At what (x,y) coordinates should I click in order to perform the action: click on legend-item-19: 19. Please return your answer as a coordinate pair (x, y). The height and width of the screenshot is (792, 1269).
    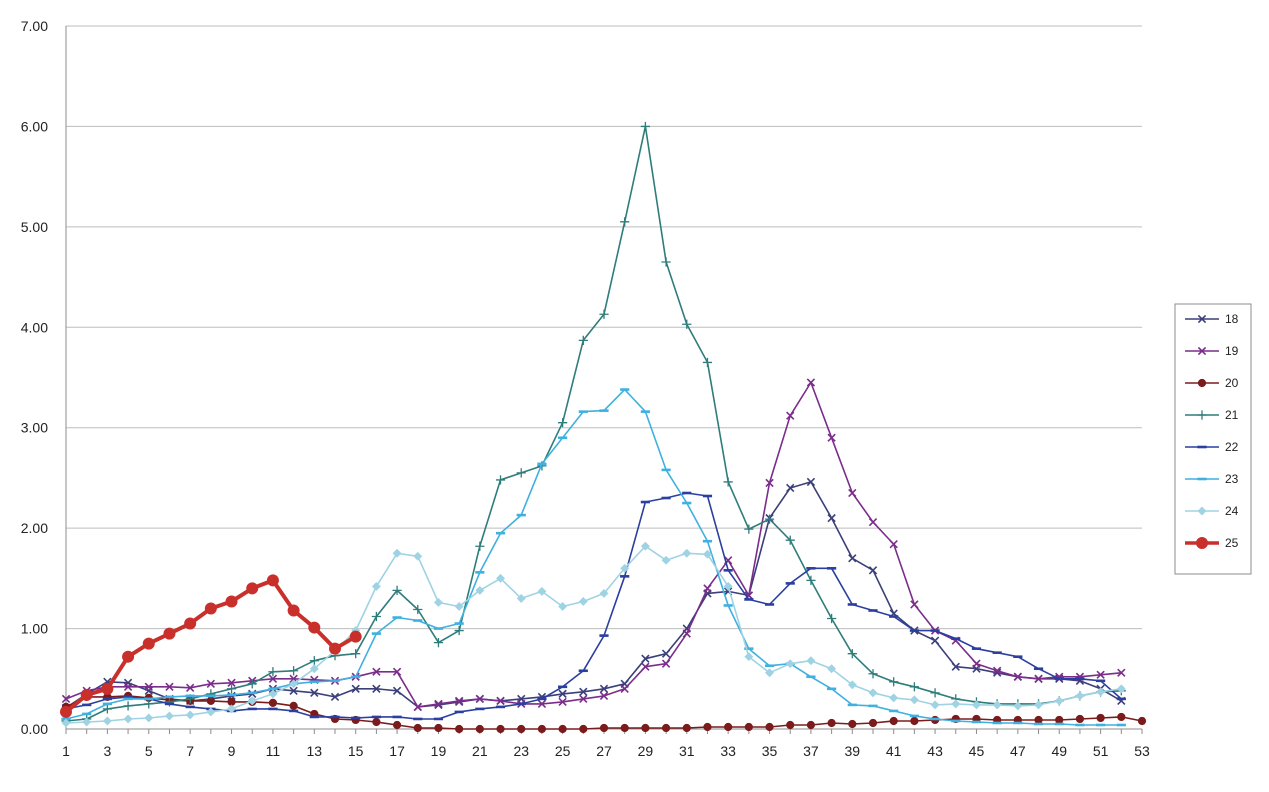
    Looking at the image, I should click on (1212, 351).